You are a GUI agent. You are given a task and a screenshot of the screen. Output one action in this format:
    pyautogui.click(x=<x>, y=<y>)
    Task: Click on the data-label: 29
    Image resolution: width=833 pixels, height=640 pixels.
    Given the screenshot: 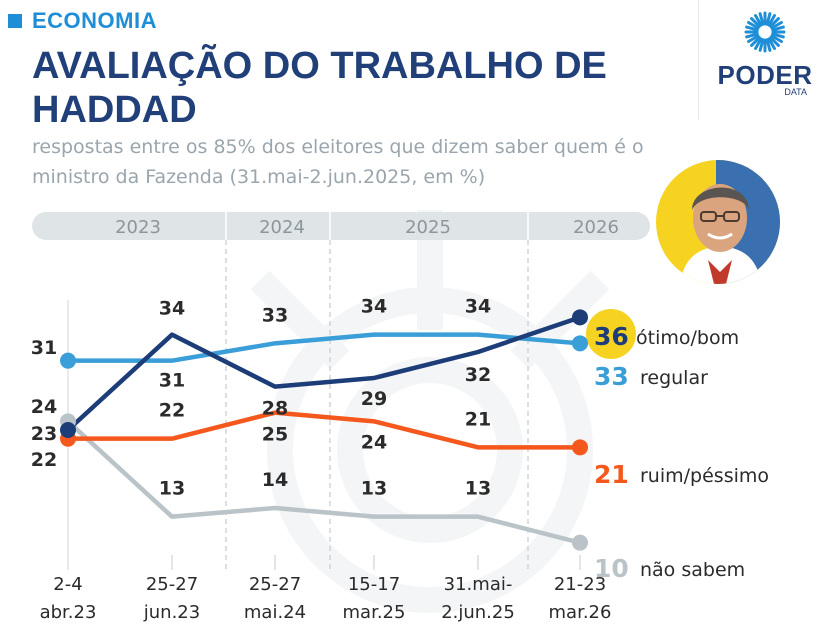 What is the action you would take?
    pyautogui.click(x=374, y=399)
    